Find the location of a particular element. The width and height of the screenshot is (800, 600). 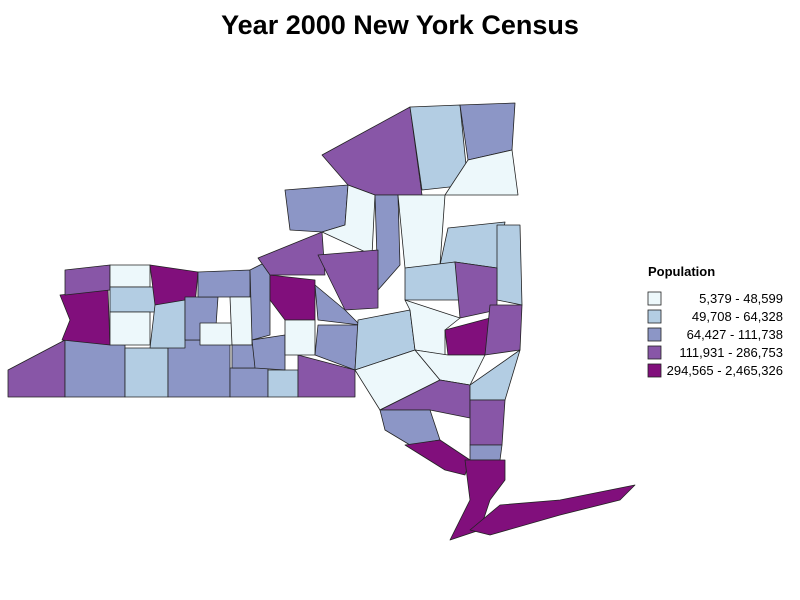

legend-label: 5,379 - 48,599 is located at coordinates (741, 298).